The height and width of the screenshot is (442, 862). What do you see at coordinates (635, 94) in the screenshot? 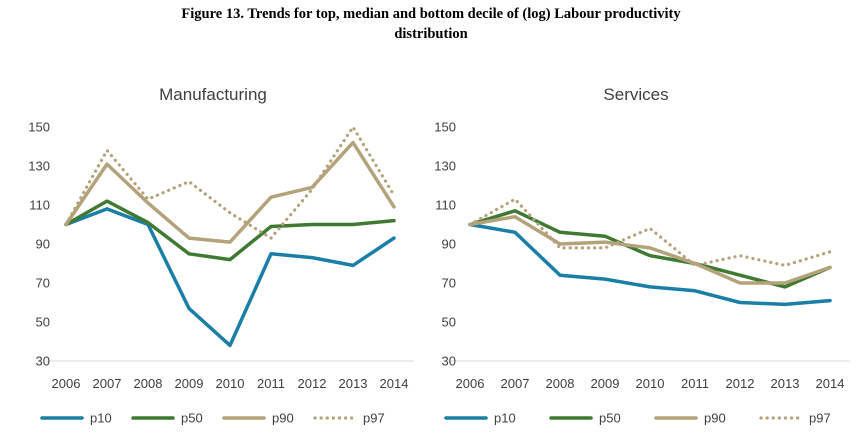
I see `chart-title: Services` at bounding box center [635, 94].